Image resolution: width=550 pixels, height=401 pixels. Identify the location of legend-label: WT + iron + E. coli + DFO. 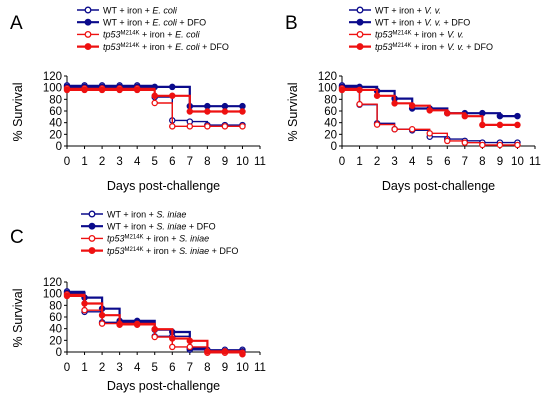
(154, 23).